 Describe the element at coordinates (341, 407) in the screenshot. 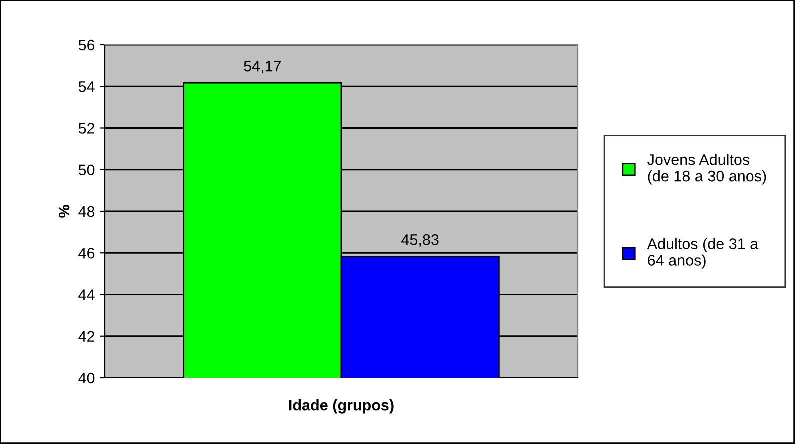

I see `x-axis-title: Idade (grupos)` at that location.